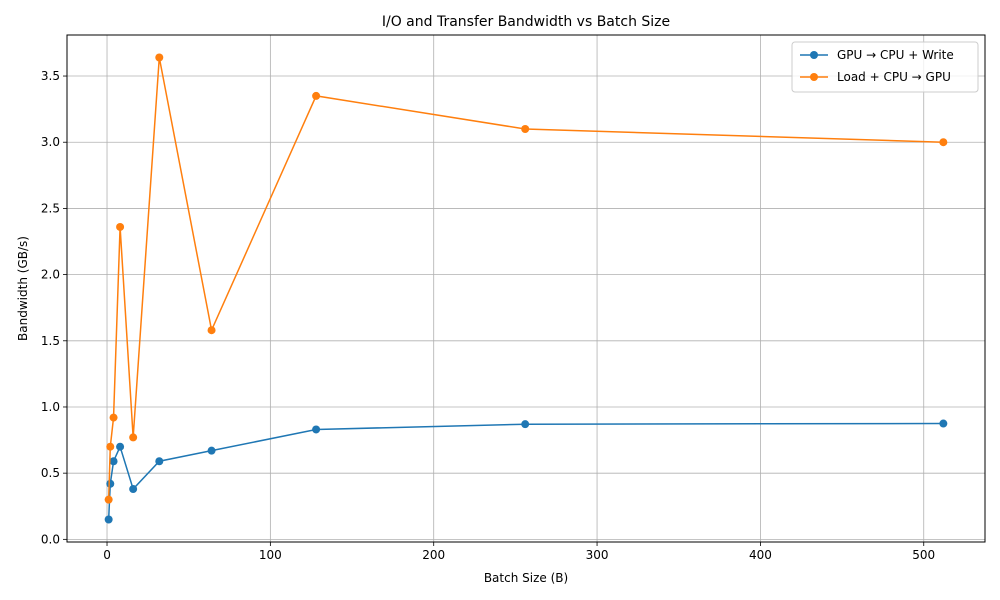 This screenshot has width=1000, height=600. What do you see at coordinates (23, 288) in the screenshot?
I see `y-axis-title: Bandwidth (GB/s)` at bounding box center [23, 288].